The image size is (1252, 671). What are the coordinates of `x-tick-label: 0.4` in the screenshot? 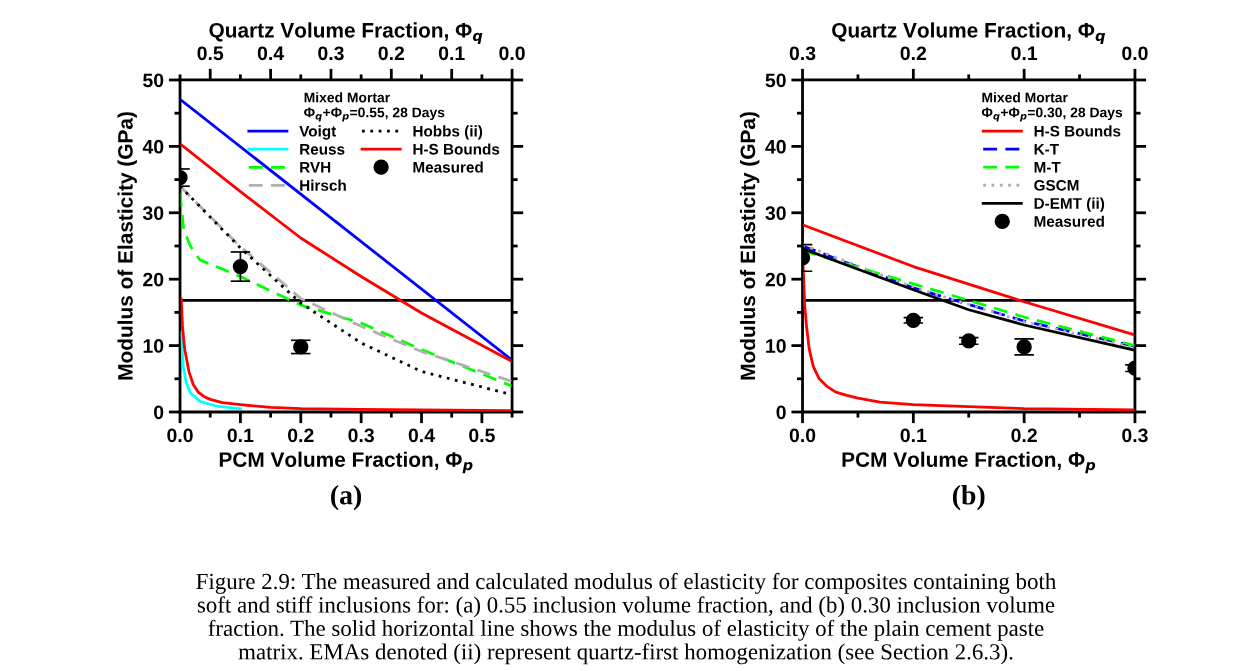 It's located at (421, 435).